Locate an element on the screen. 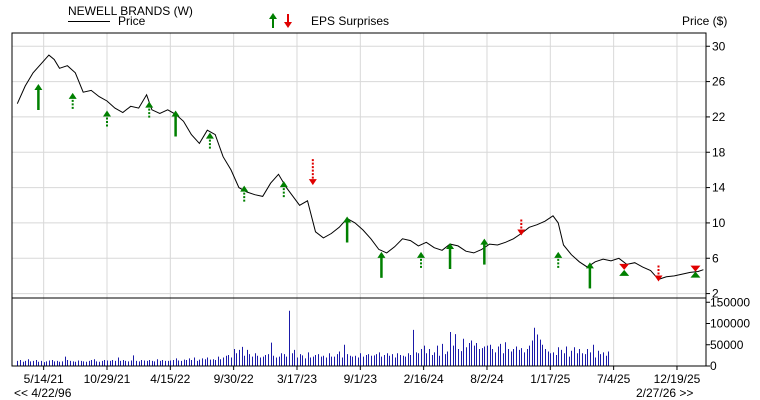 This screenshot has height=400, width=760. price-tick-label: 18 is located at coordinates (719, 152).